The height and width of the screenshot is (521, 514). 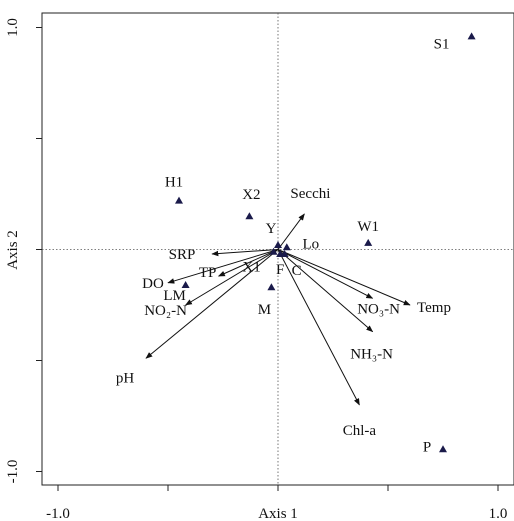 I want to click on x-tick-label: 1.0, so click(x=498, y=513).